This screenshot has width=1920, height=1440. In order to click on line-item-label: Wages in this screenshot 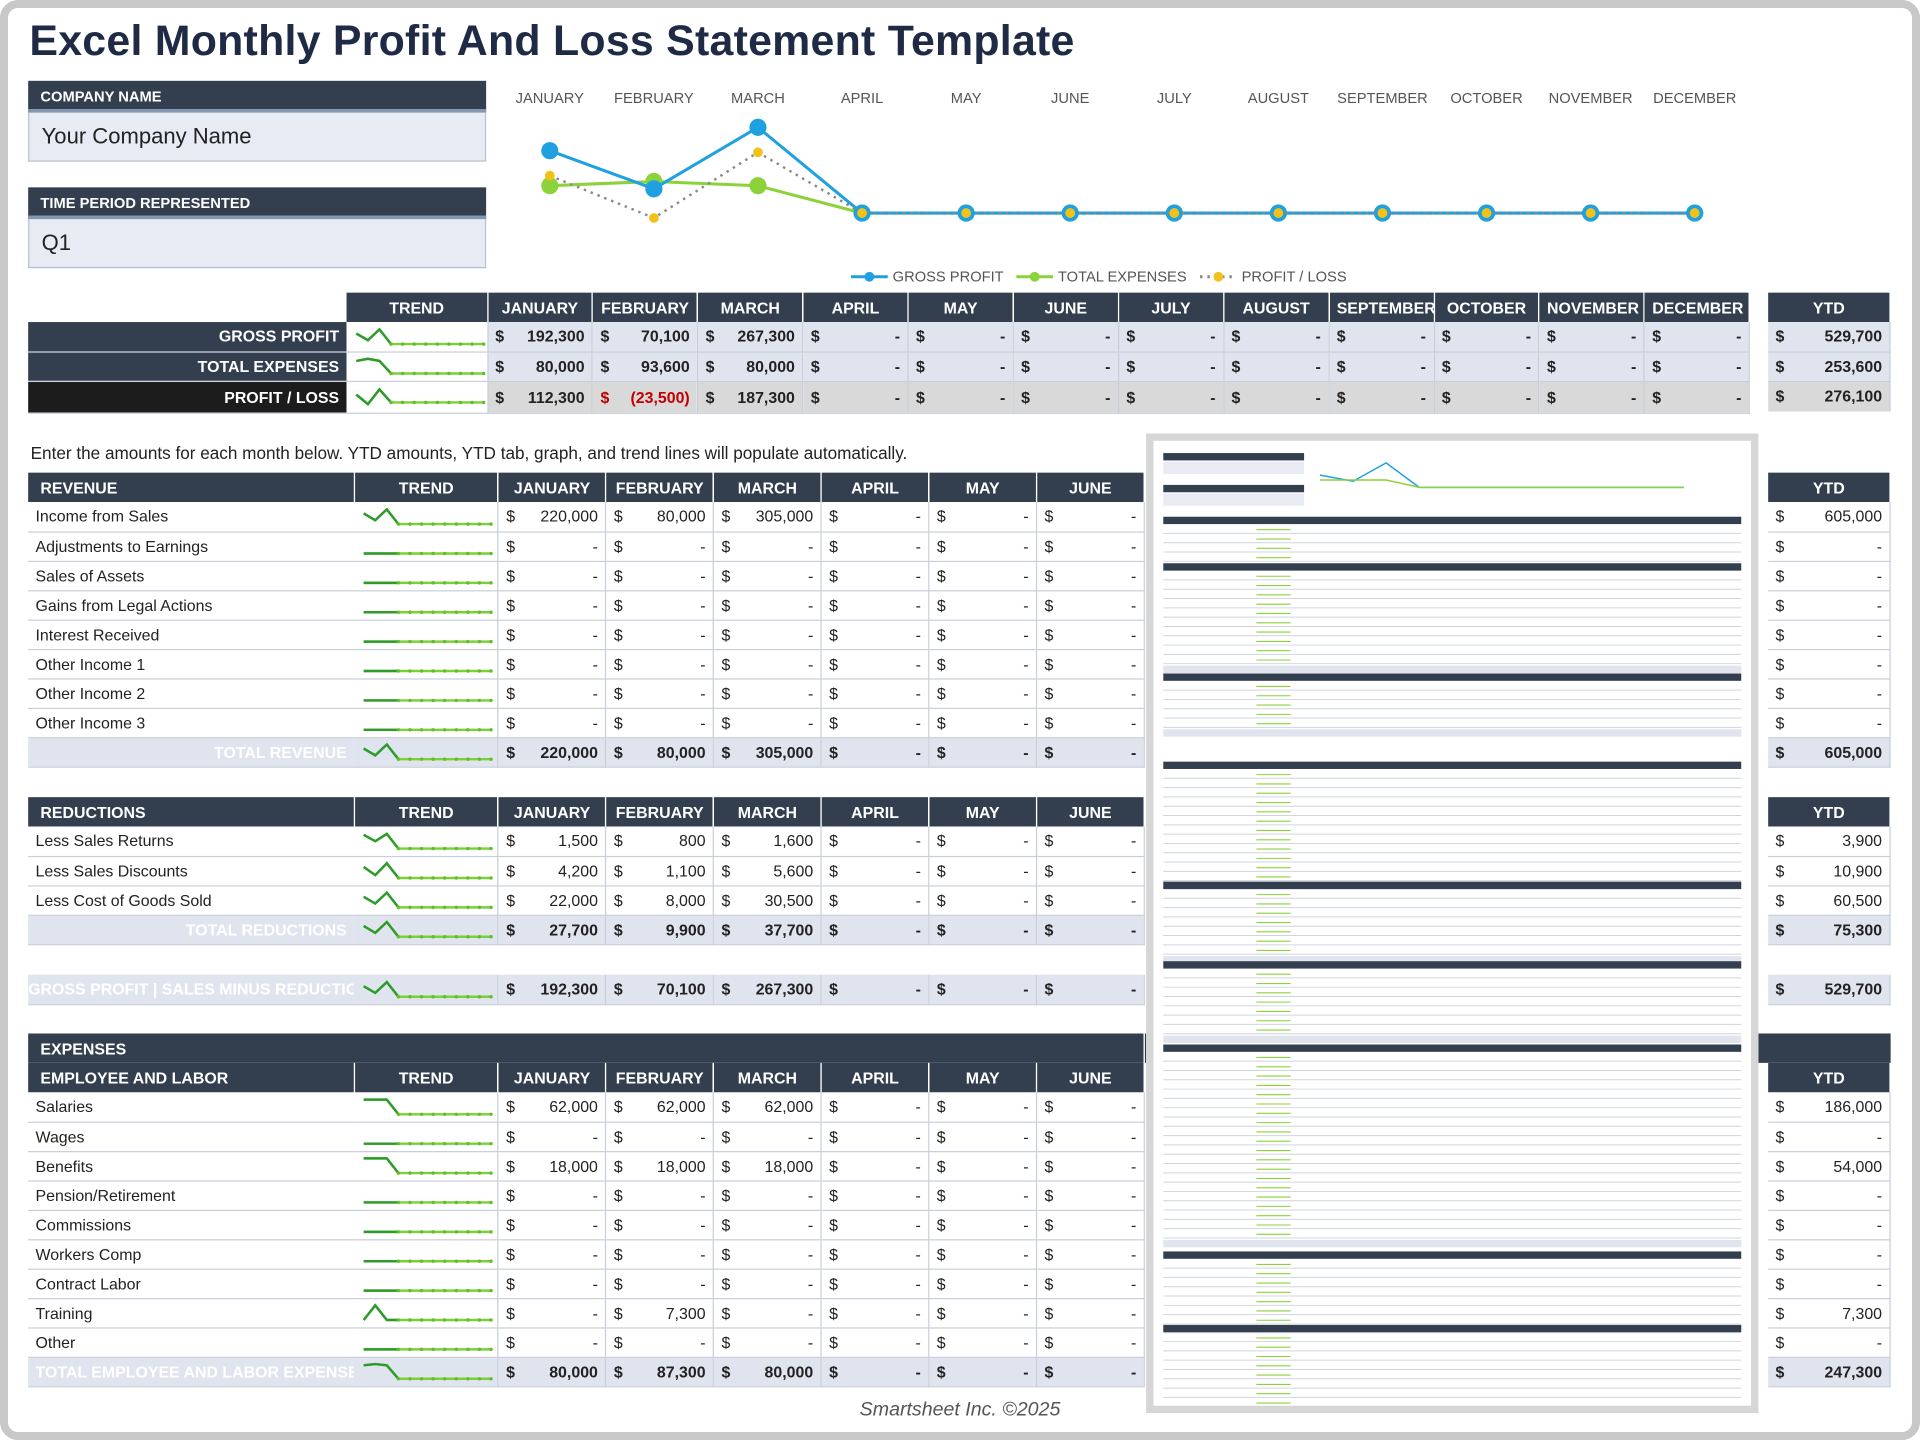, I will do `click(191, 1136)`.